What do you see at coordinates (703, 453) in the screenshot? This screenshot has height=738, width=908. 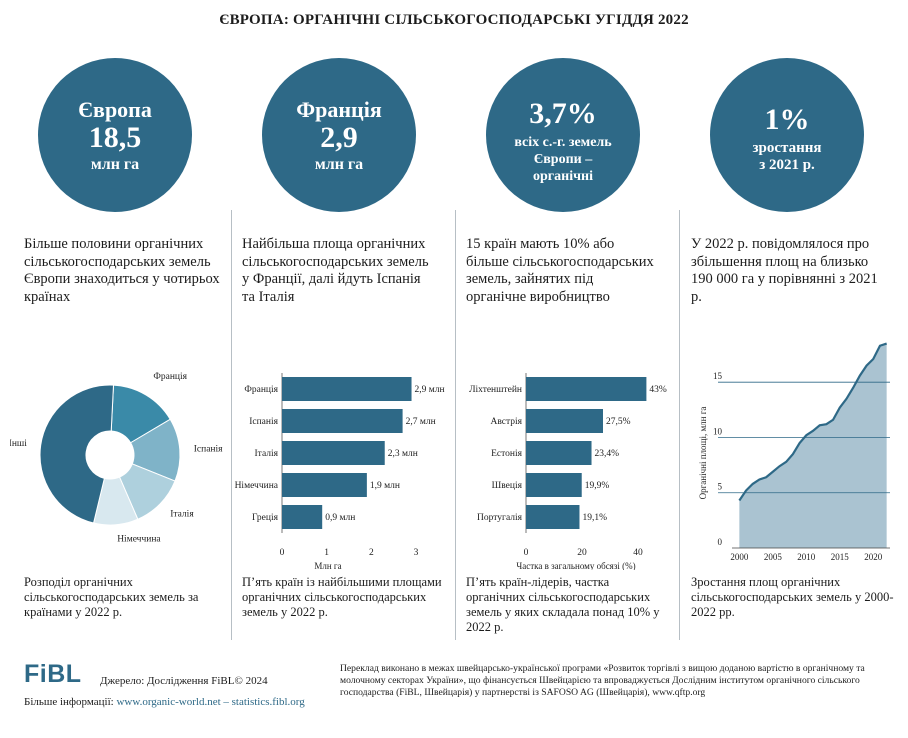 I see `y-axis-label: Органічні площі, млн га` at bounding box center [703, 453].